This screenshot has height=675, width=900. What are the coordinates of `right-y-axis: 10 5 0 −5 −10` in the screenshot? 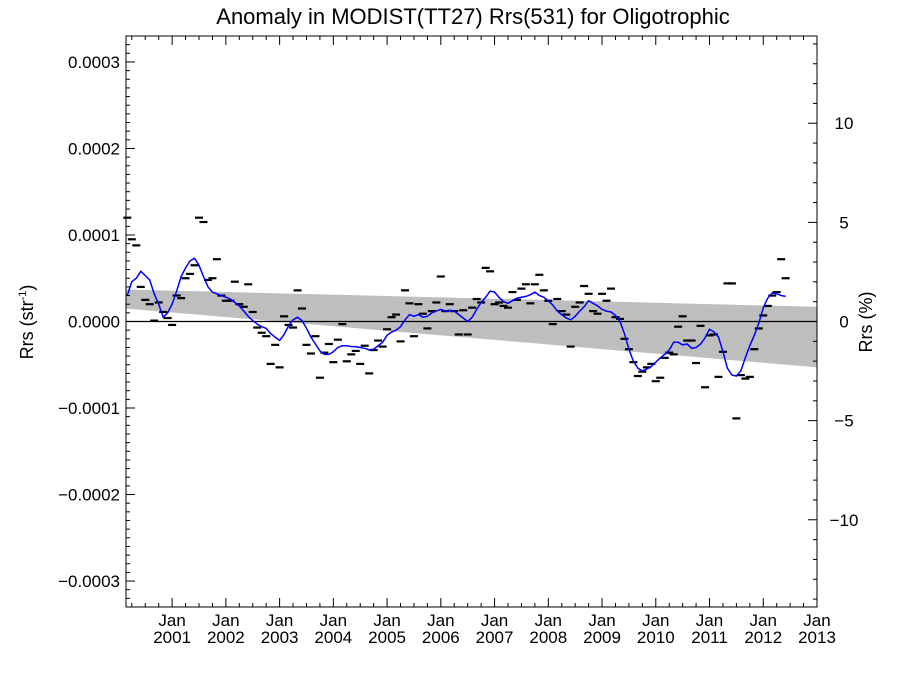 It's located at (833, 321).